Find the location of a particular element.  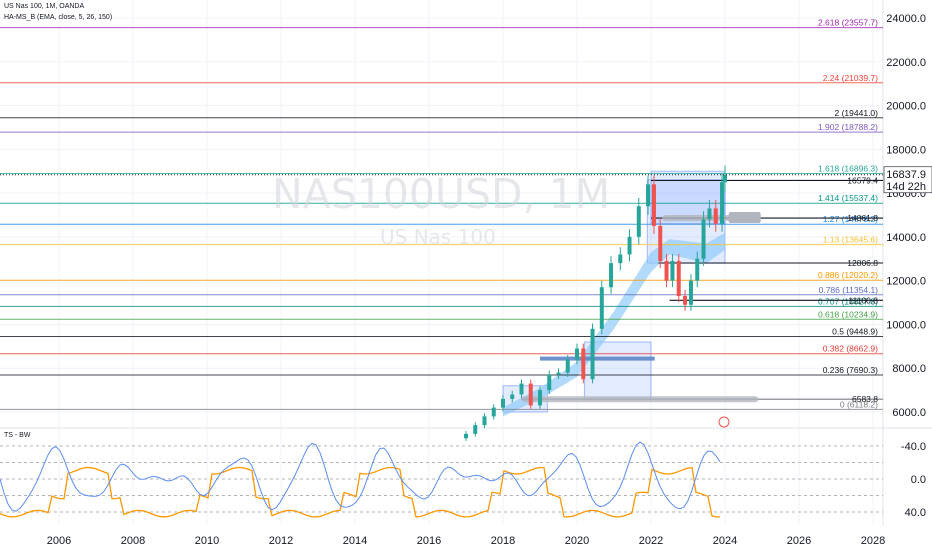

fib-level-label: 0.382 (8662.9) is located at coordinates (850, 349).